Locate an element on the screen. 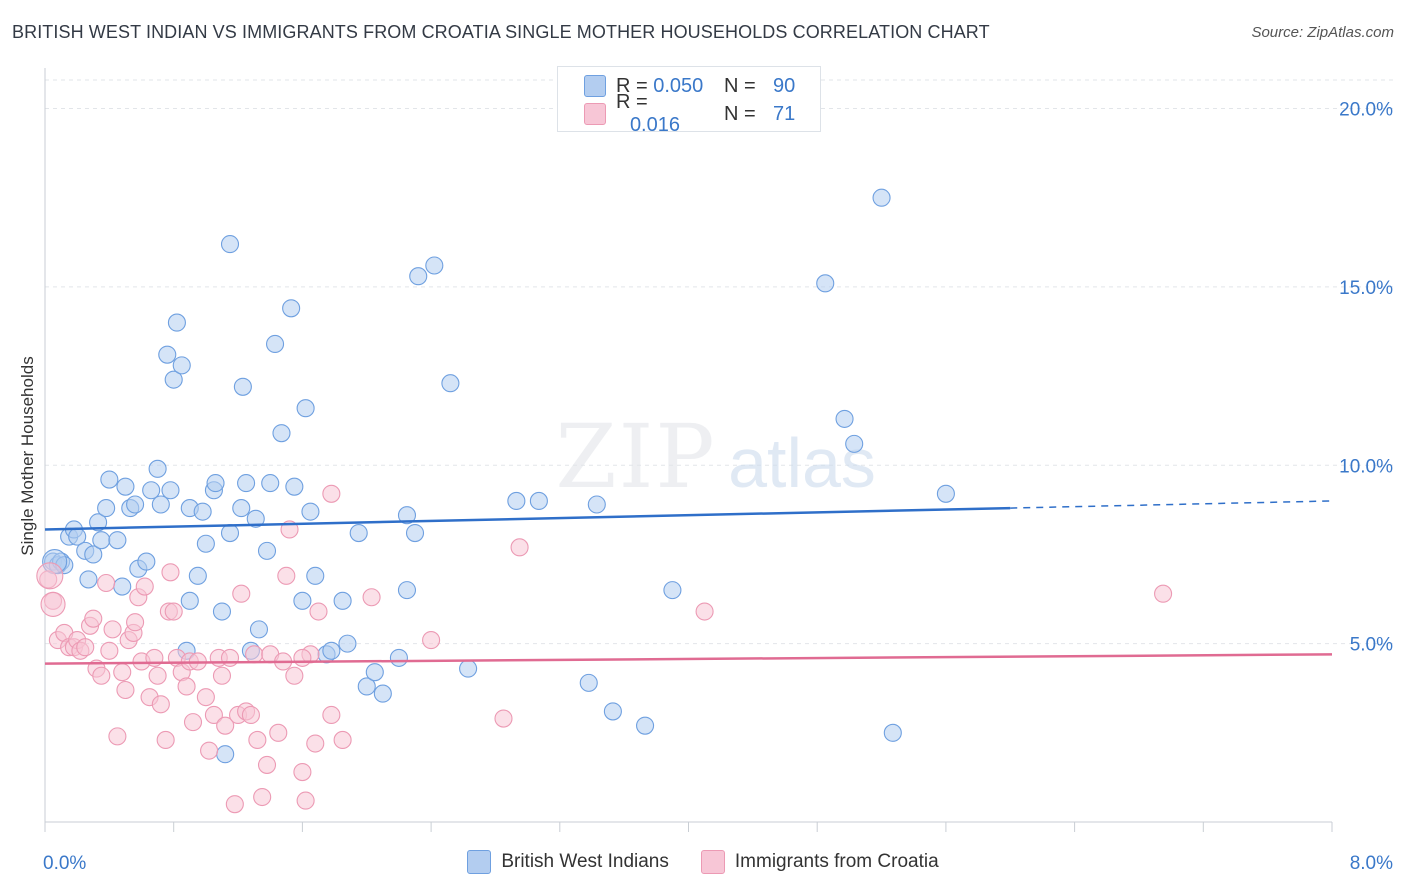  r-value: 0.016 is located at coordinates (654, 125).